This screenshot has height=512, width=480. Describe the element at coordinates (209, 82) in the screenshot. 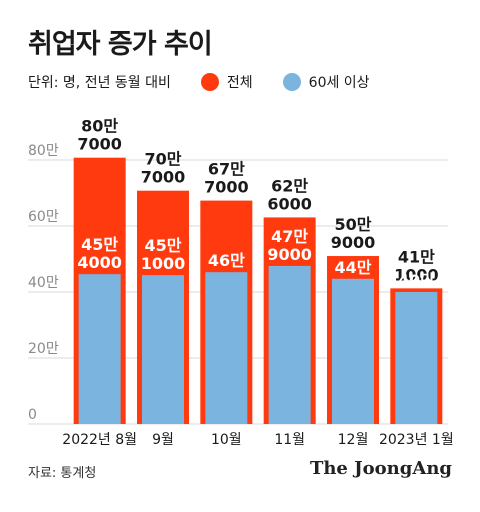

I see `legend-swatch-total` at that location.